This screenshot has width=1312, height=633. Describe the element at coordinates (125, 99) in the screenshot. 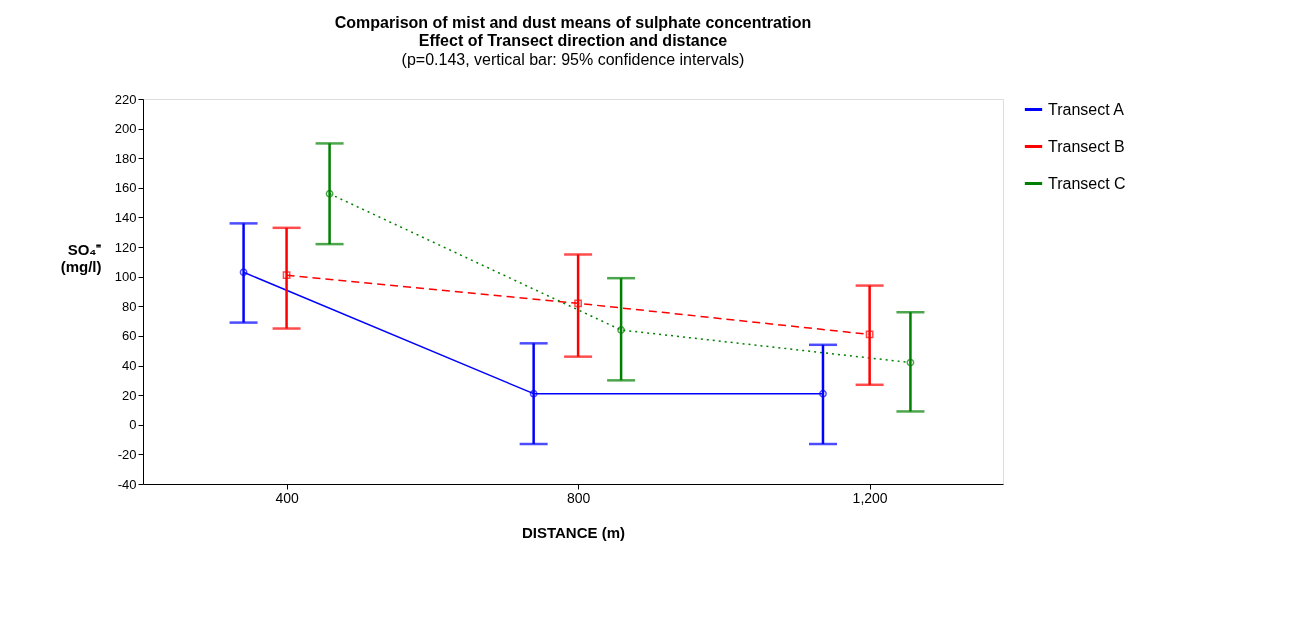

I see `y-tick-label: 220` at that location.